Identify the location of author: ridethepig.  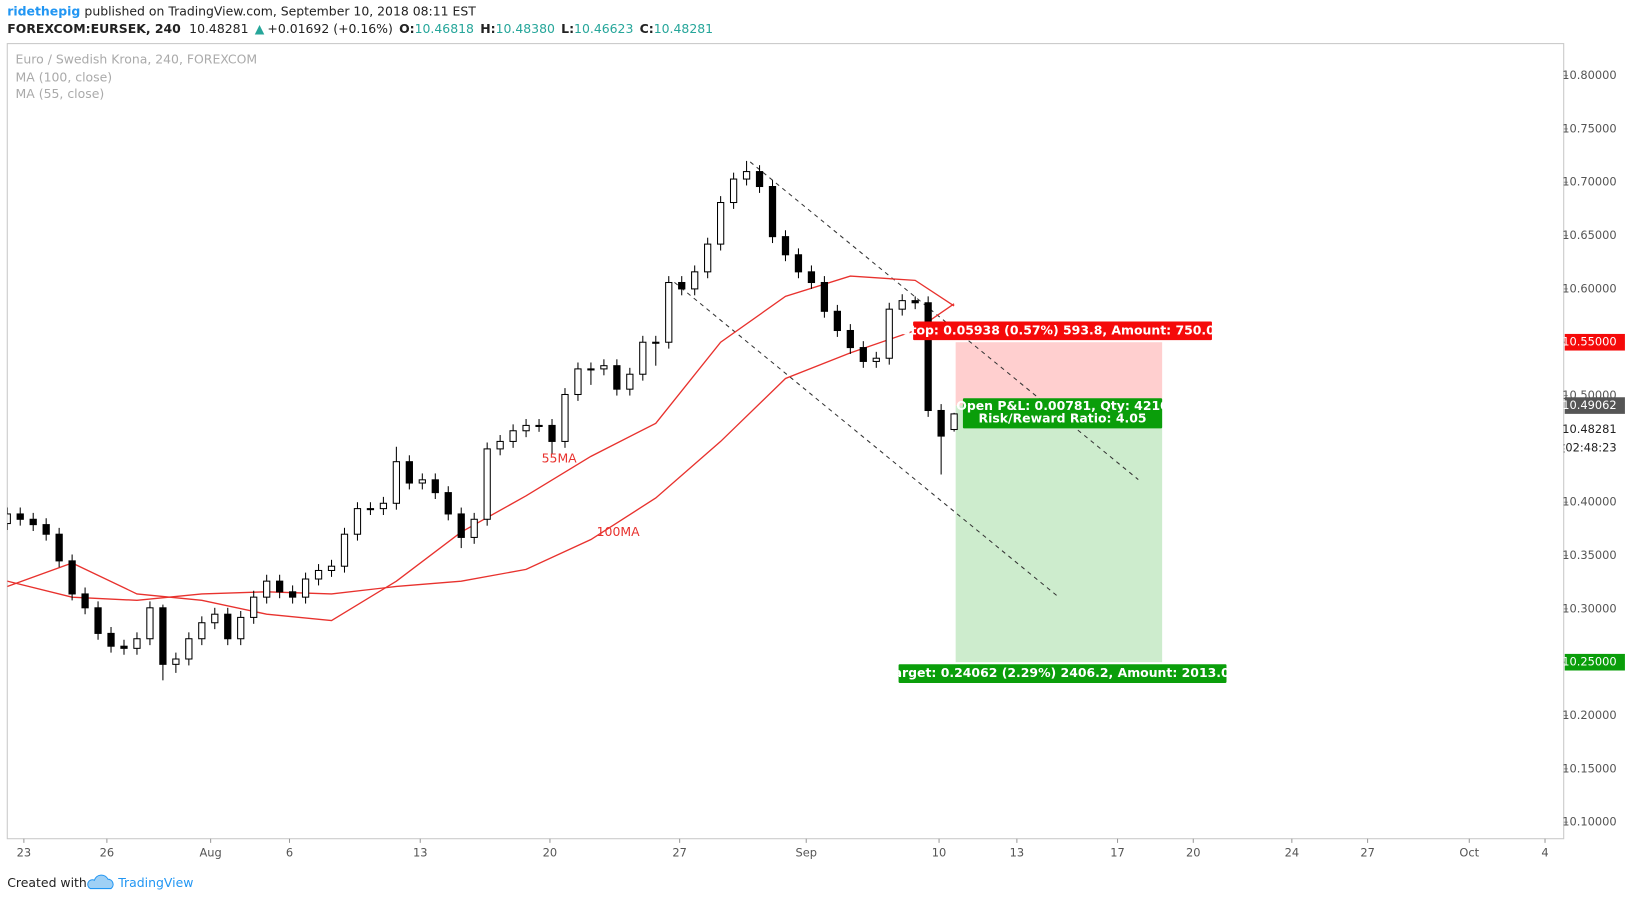
(43, 10).